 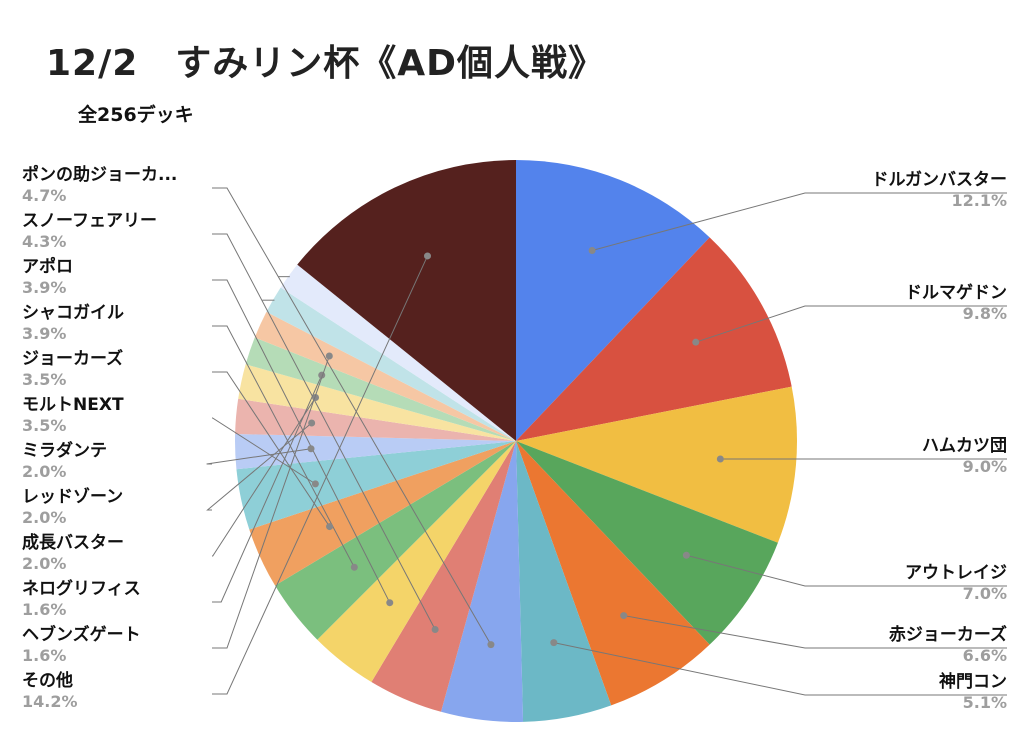 What do you see at coordinates (64, 450) in the screenshot?
I see `slice-name-label: ミラダンテ` at bounding box center [64, 450].